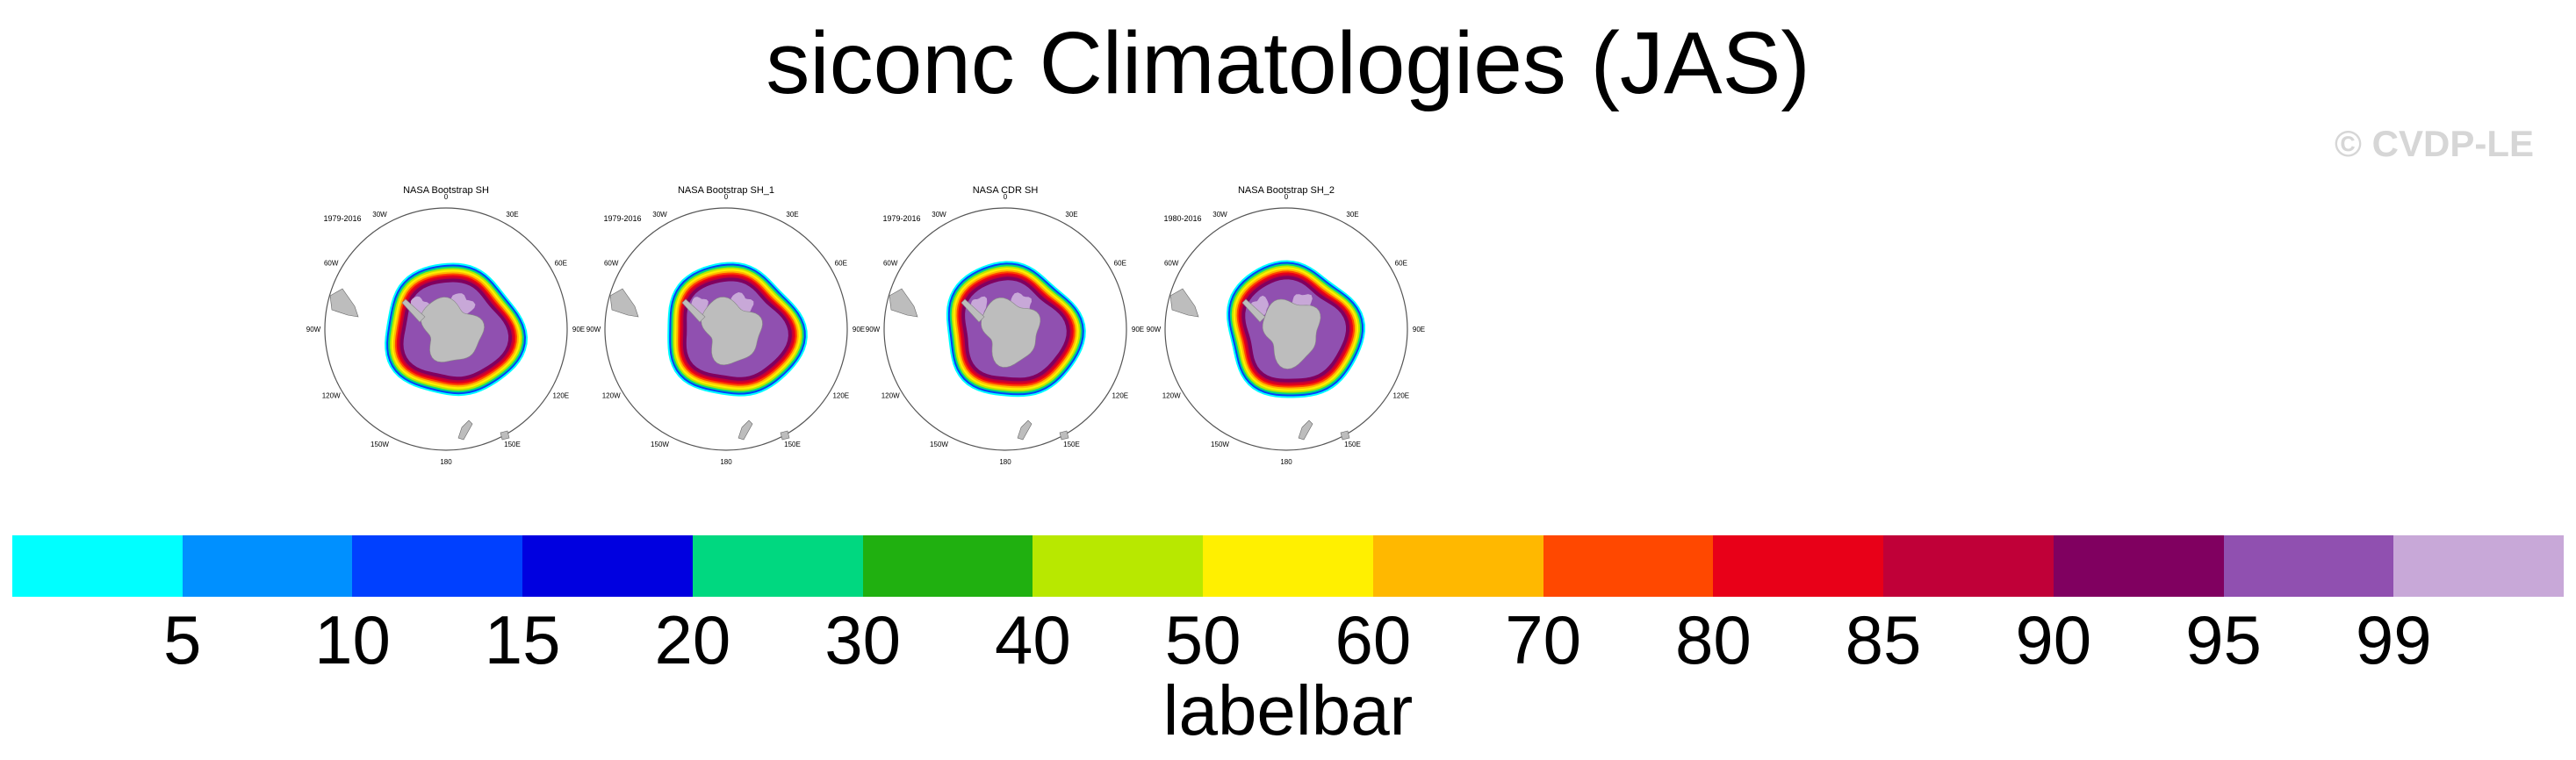  Describe the element at coordinates (1713, 639) in the screenshot. I see `colorbar-tick-label: 80` at that location.